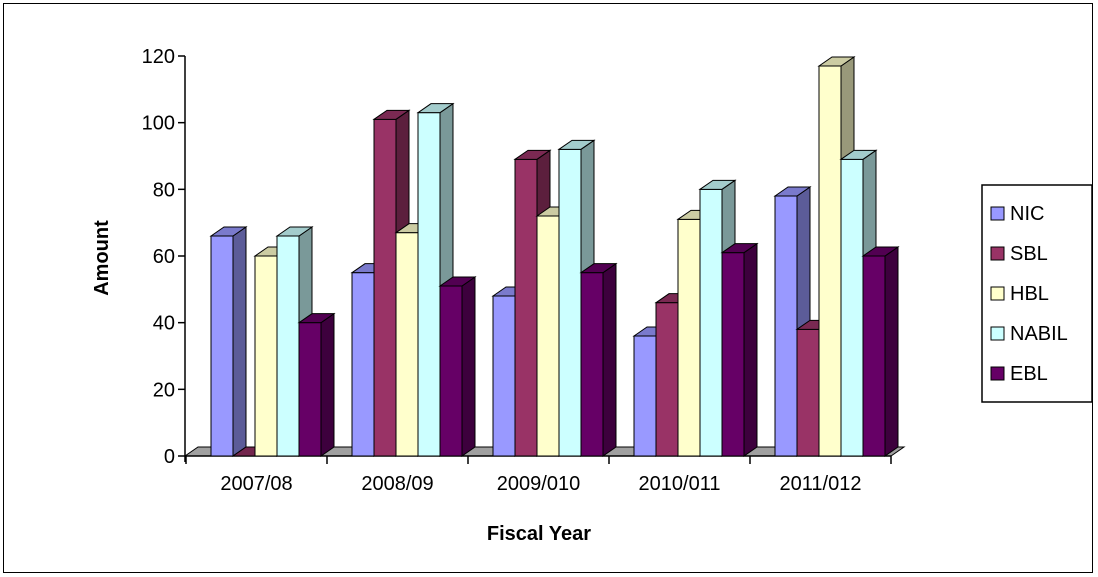 The image size is (1098, 577). What do you see at coordinates (1029, 374) in the screenshot?
I see `legend-label: EBL` at bounding box center [1029, 374].